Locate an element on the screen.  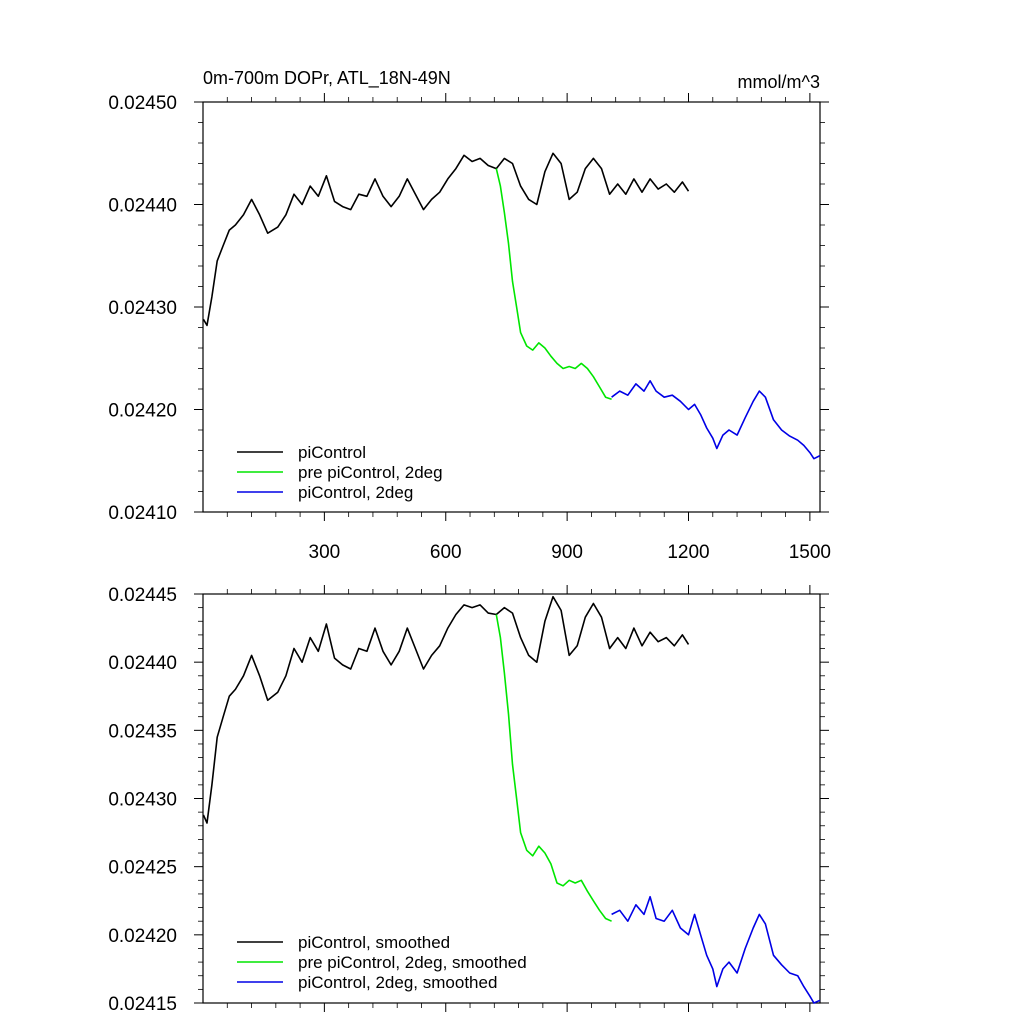
x-tick-label: 600 is located at coordinates (446, 552).